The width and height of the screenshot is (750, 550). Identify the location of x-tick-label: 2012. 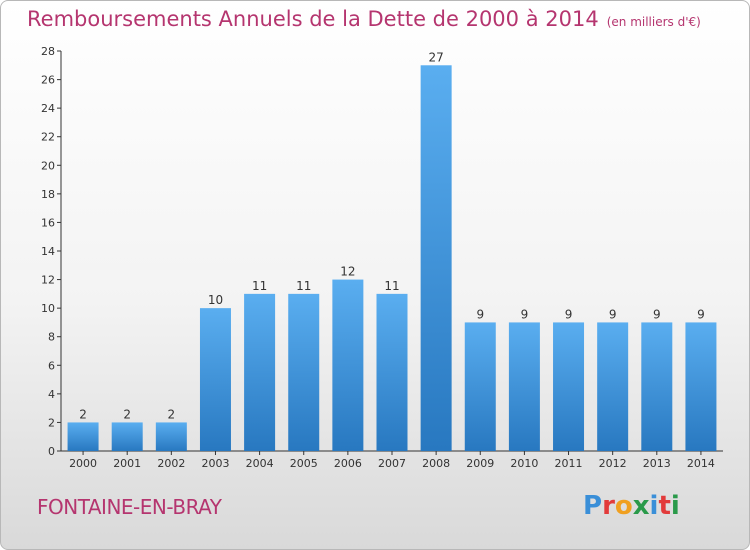
(613, 463).